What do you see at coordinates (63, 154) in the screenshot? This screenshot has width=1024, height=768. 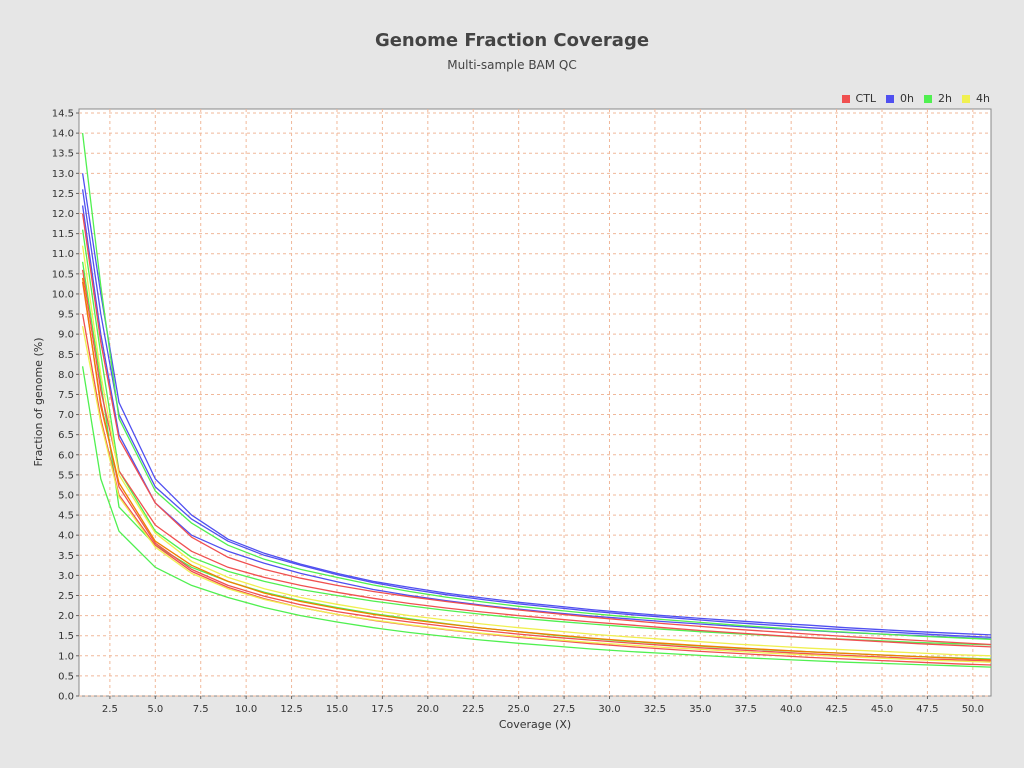 I see `y-tick-label: 13.5` at bounding box center [63, 154].